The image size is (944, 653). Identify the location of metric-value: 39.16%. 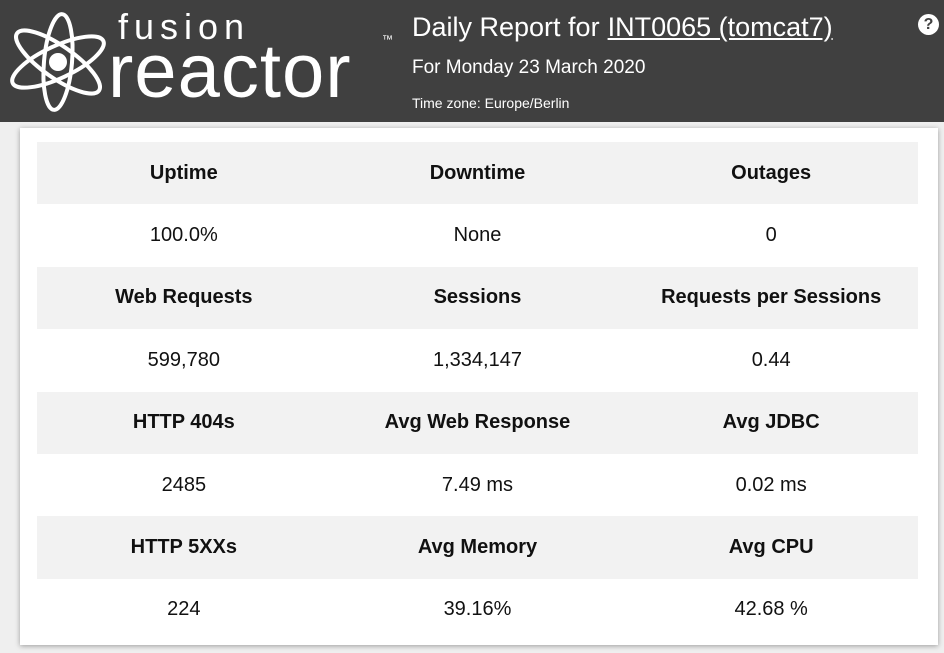
(477, 609).